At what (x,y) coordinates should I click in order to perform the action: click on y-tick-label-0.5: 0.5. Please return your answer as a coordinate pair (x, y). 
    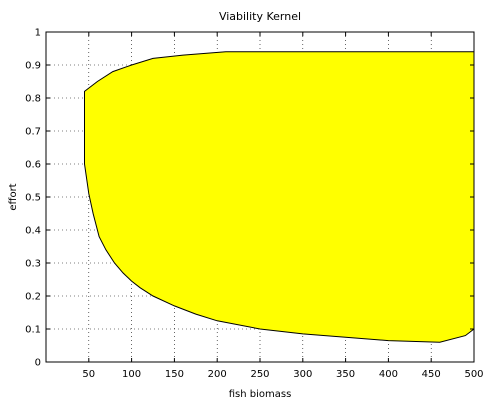
    Looking at the image, I should click on (33, 198).